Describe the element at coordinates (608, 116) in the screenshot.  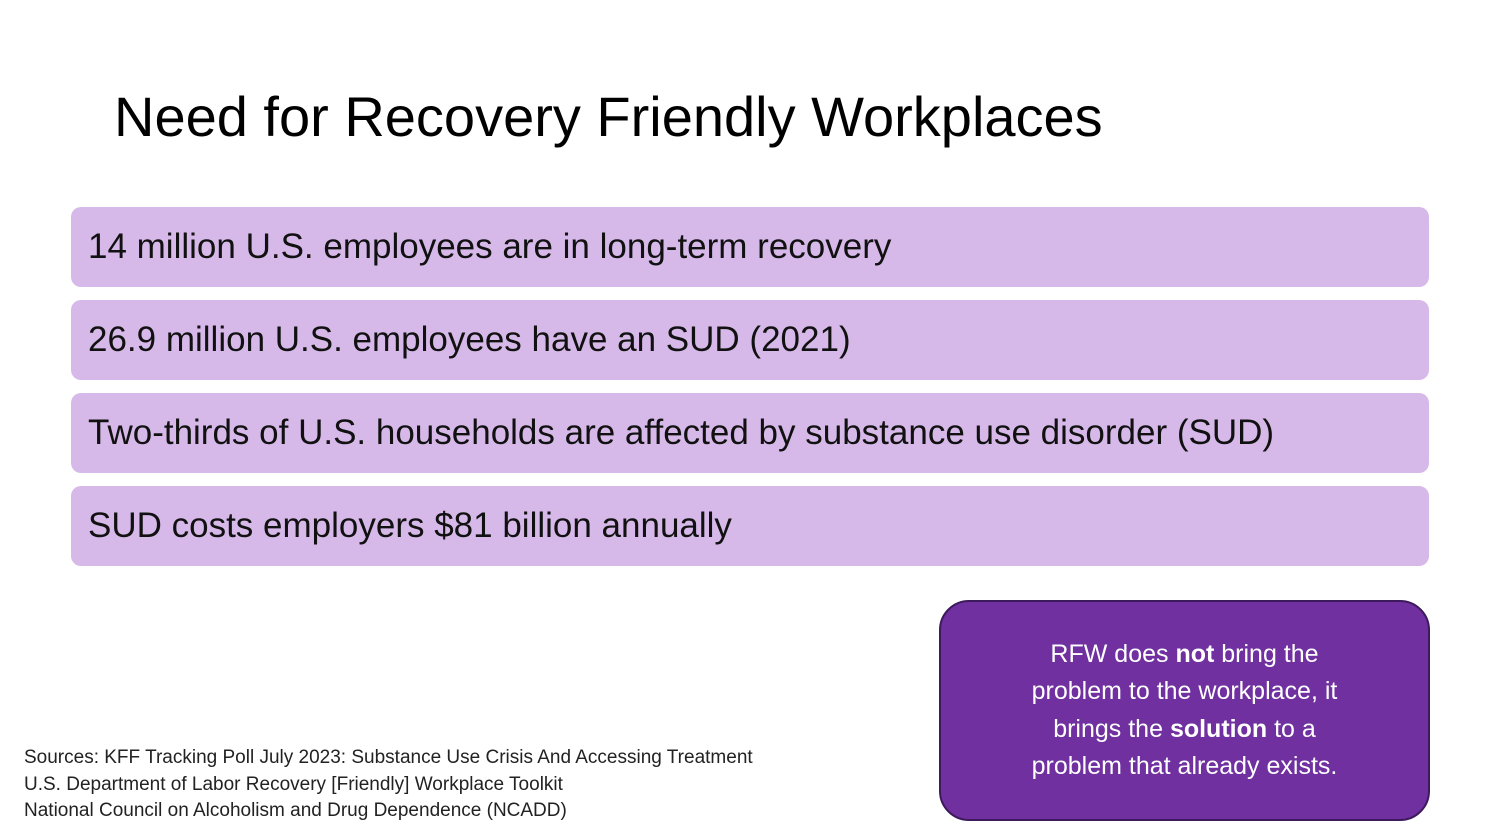
I see `slide-title: Need for Recovery Friendly Workplaces` at that location.